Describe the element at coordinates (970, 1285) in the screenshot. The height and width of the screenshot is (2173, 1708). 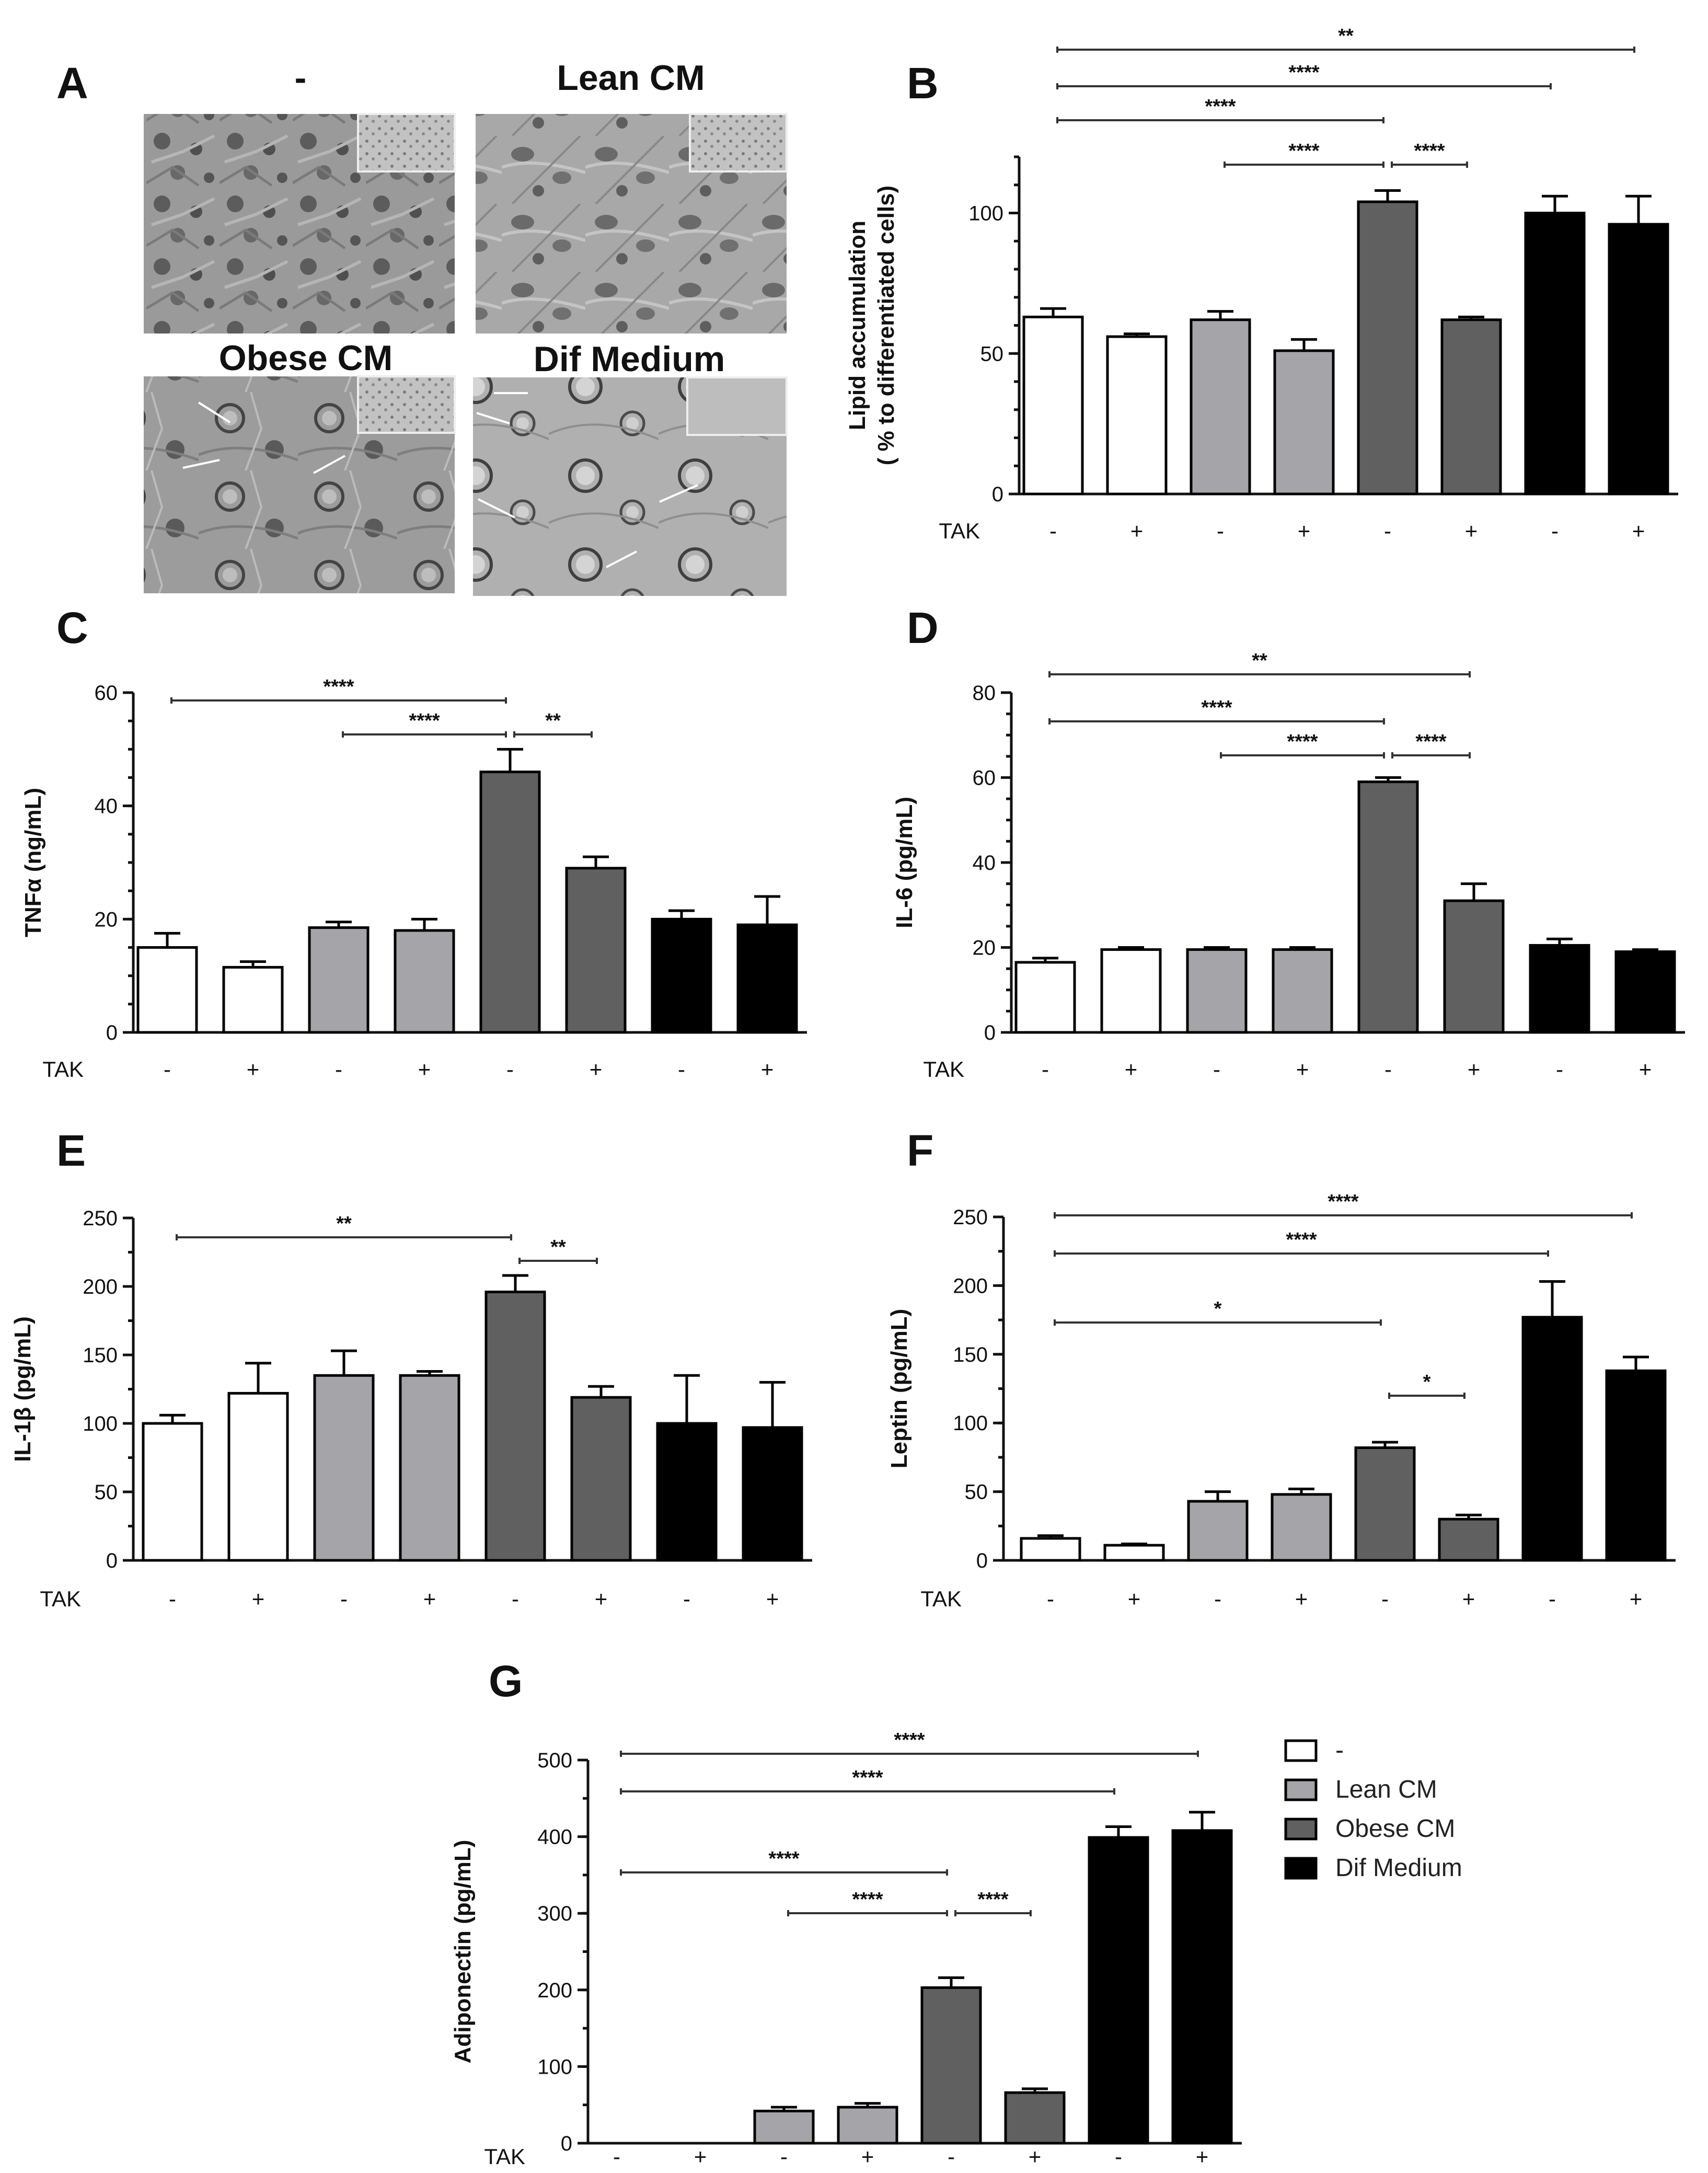
I see `y-tick-label: 200` at that location.